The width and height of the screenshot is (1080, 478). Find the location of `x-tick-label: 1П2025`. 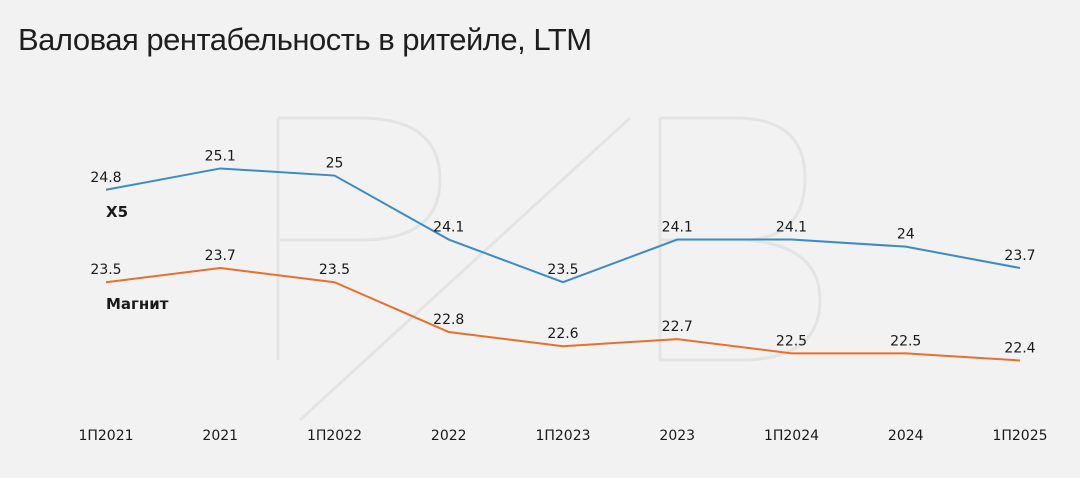

x-tick-label: 1П2025 is located at coordinates (1019, 436).